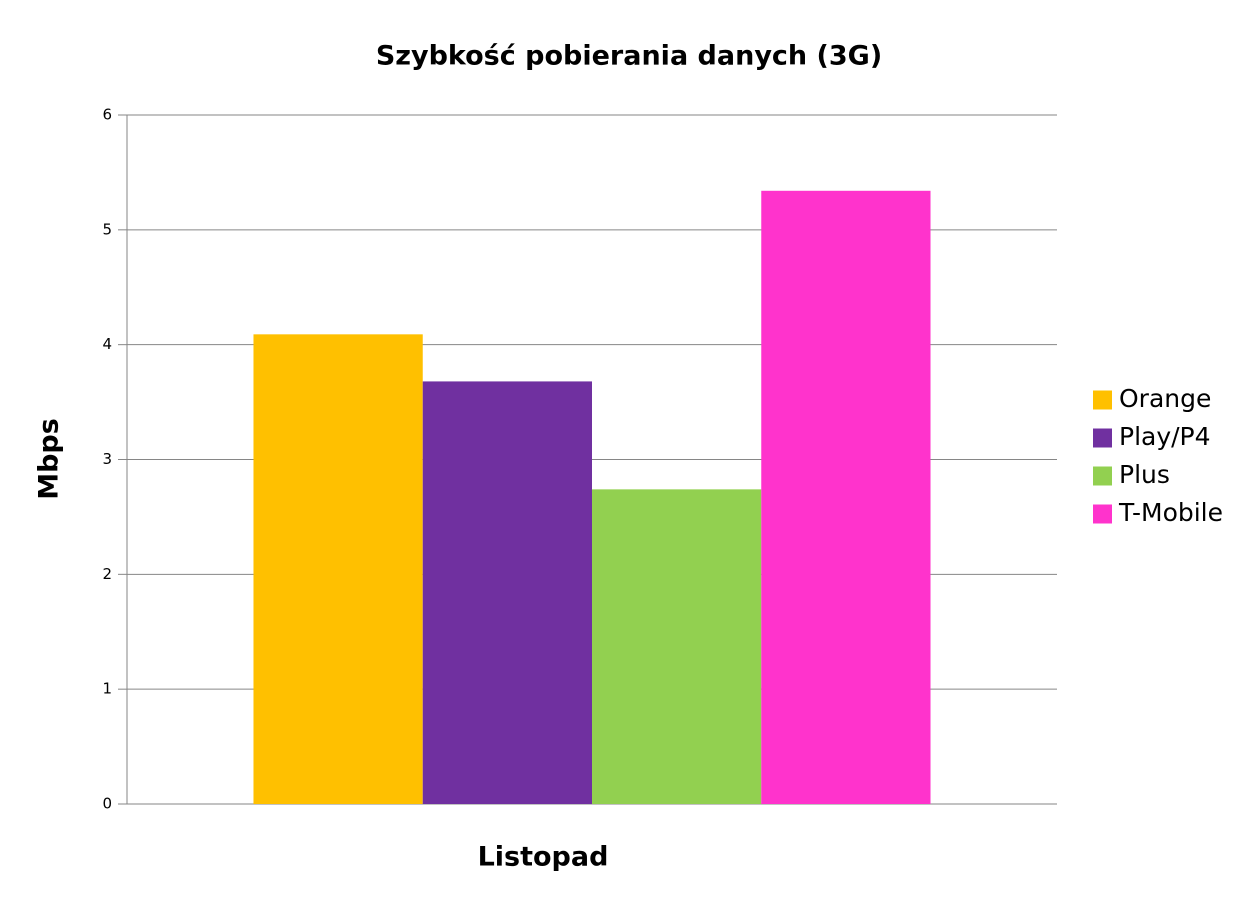 This screenshot has height=914, width=1258. I want to click on y-tick-label: 2, so click(107, 574).